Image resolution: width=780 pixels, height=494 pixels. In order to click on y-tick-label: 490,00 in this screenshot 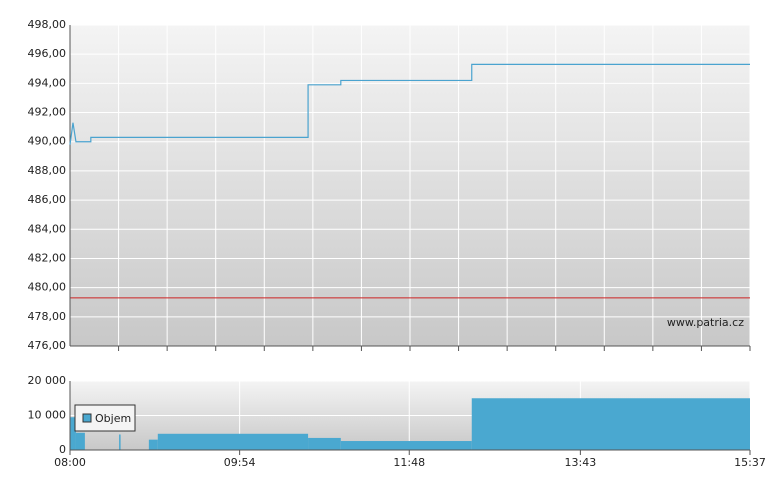, I will do `click(47, 141)`.